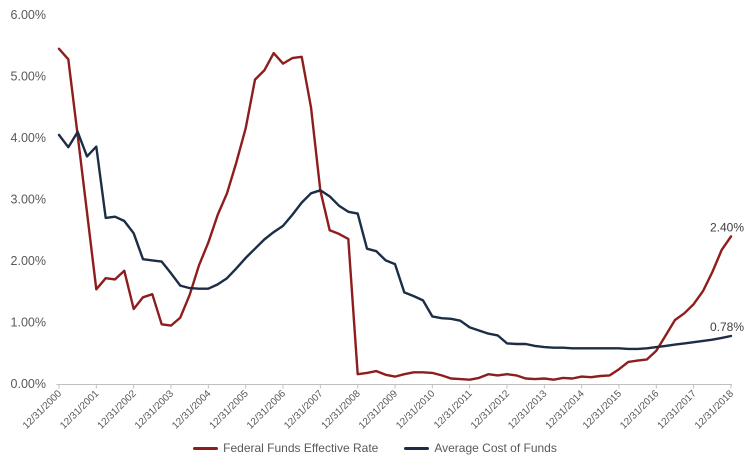  What do you see at coordinates (727, 227) in the screenshot?
I see `series-end-label-federal-funds-effective-rate: 2.40%` at bounding box center [727, 227].